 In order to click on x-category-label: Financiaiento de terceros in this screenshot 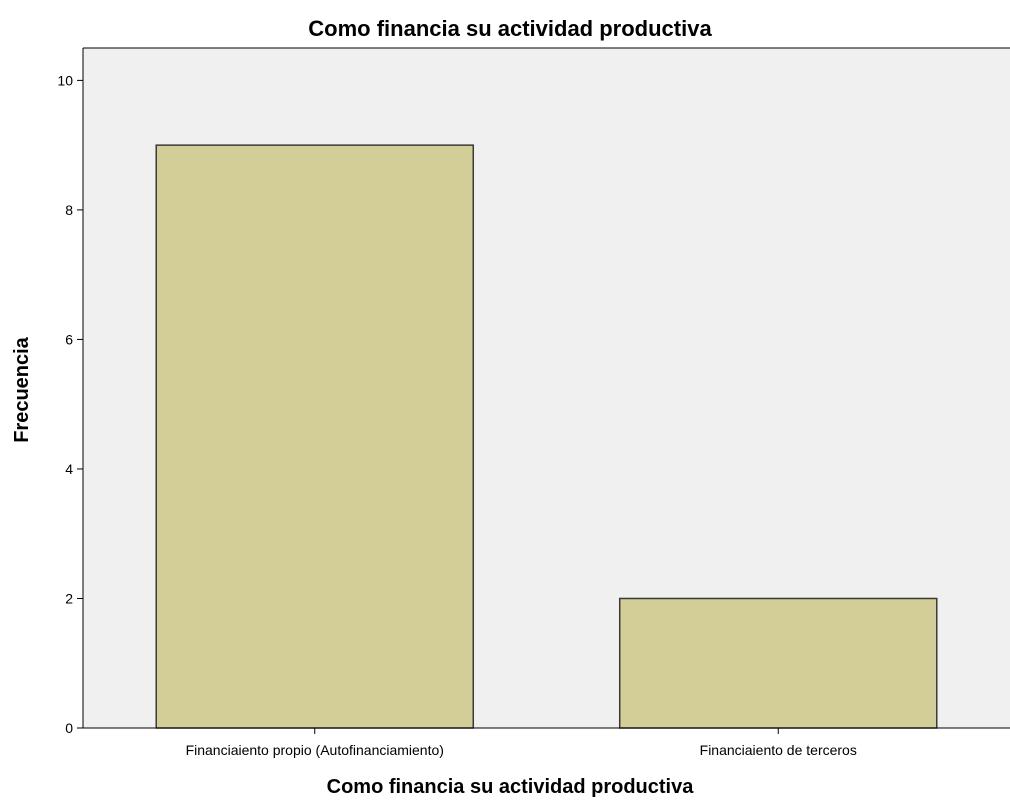, I will do `click(778, 750)`.